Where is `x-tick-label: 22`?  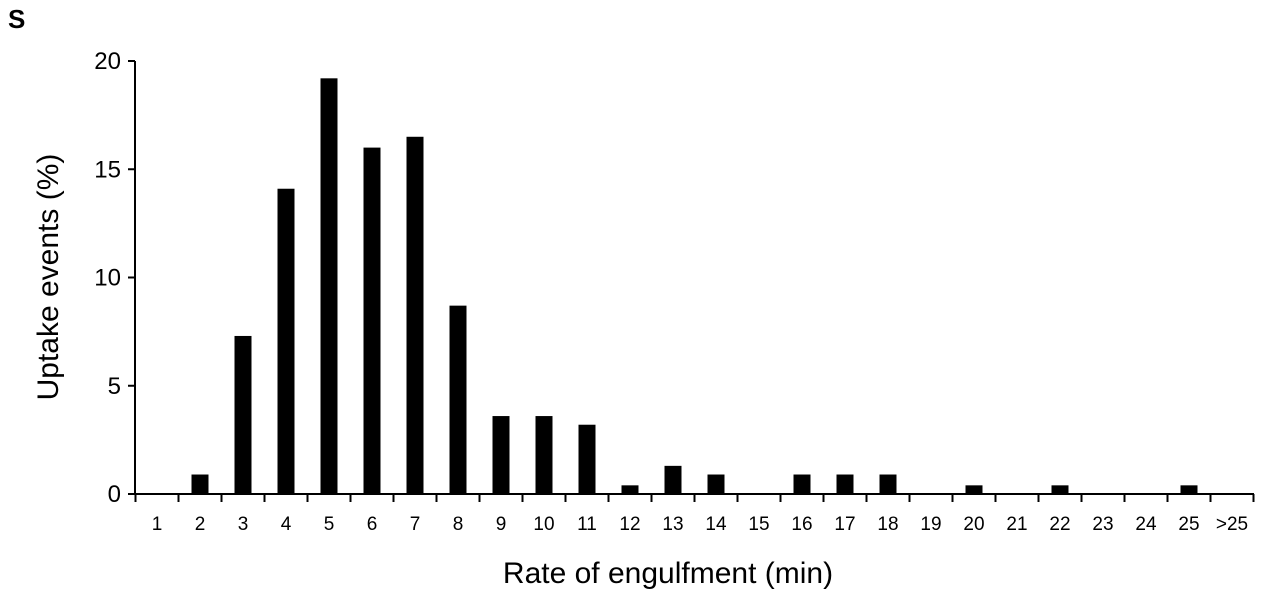
x-tick-label: 22 is located at coordinates (1059, 524).